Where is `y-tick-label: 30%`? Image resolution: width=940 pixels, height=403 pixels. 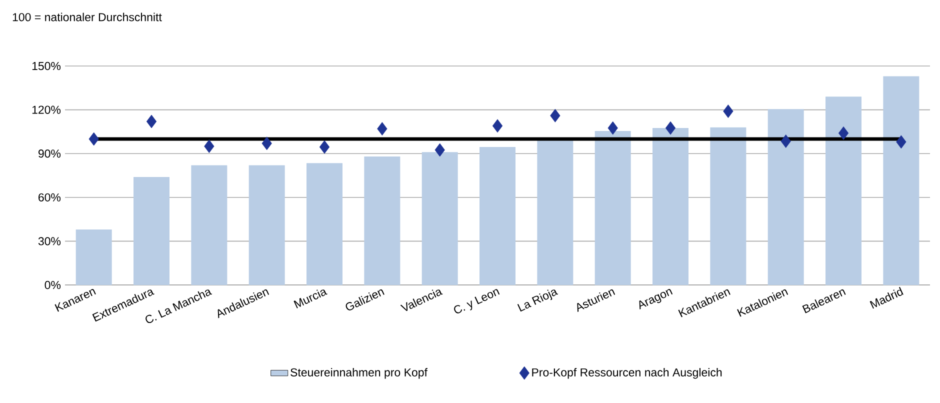
y-tick-label: 30% is located at coordinates (49, 241).